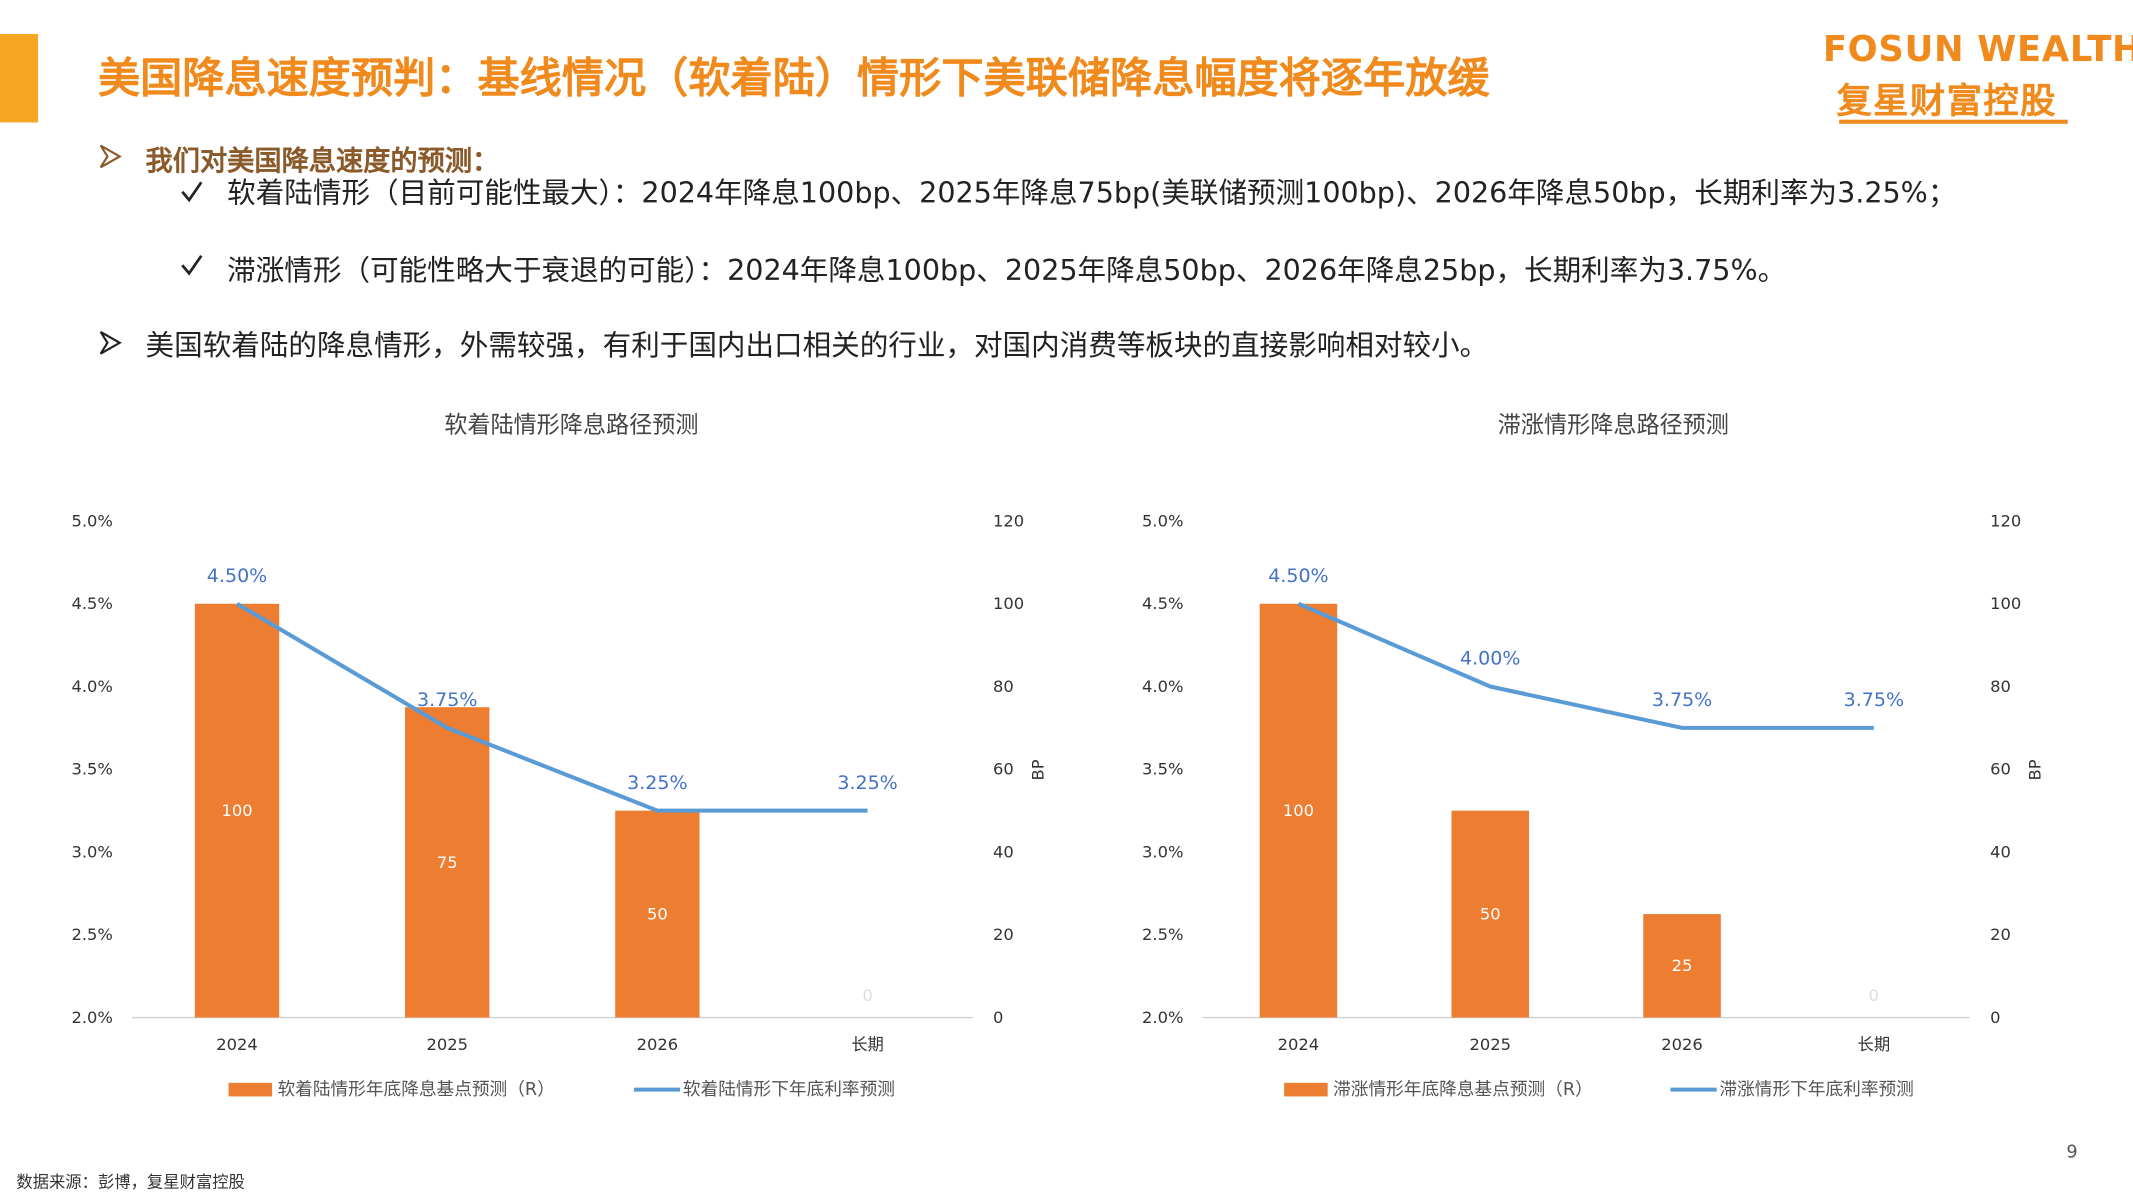 This screenshot has width=2133, height=1200. What do you see at coordinates (793, 79) in the screenshot?
I see `slide-title: 美国降息速度预判：基线情况（软着陆）情形下美联储降息幅度将逐年放缓` at bounding box center [793, 79].